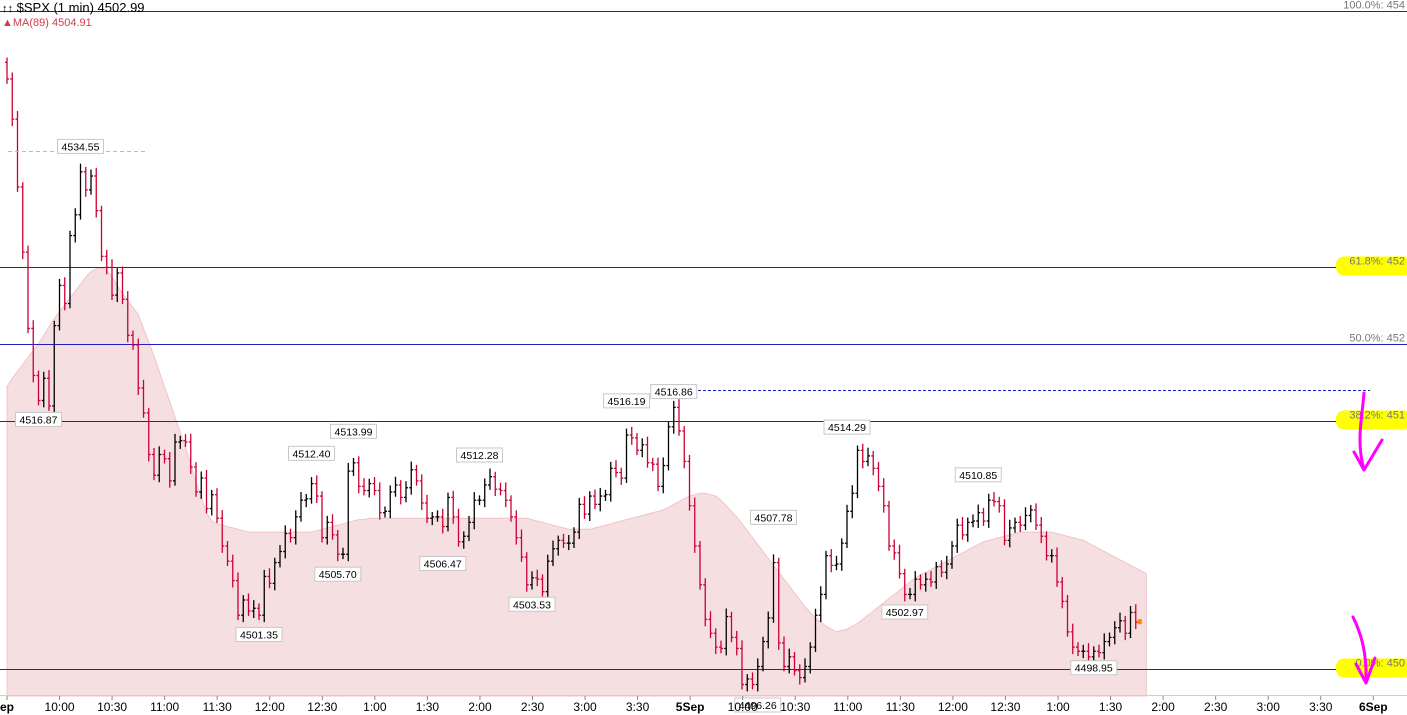 This screenshot has height=715, width=1407. Describe the element at coordinates (480, 456) in the screenshot. I see `svg-text: 4512.28` at that location.